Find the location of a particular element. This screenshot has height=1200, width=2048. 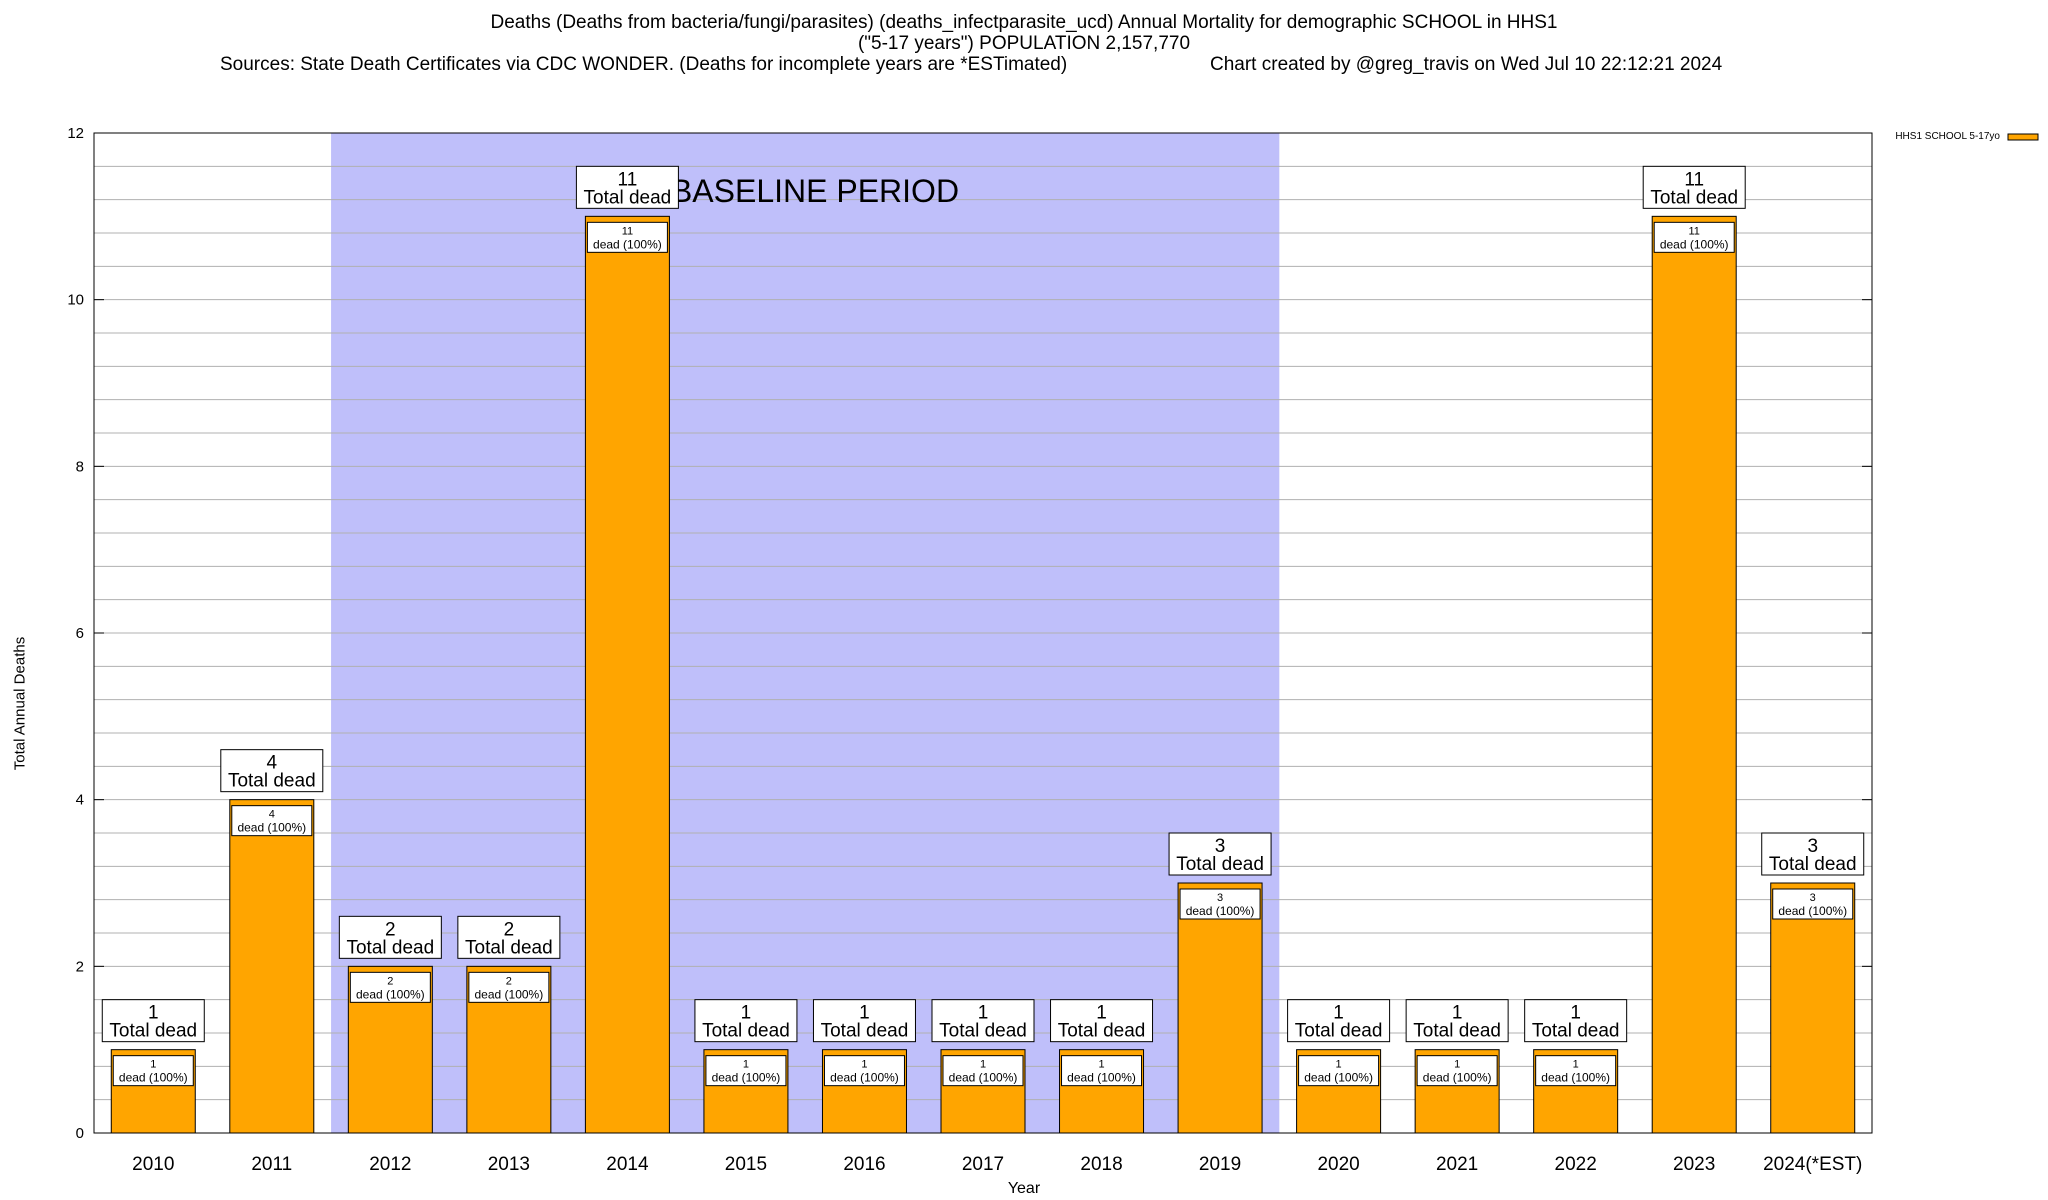

x-tick-label: 2020 is located at coordinates (1338, 1164).